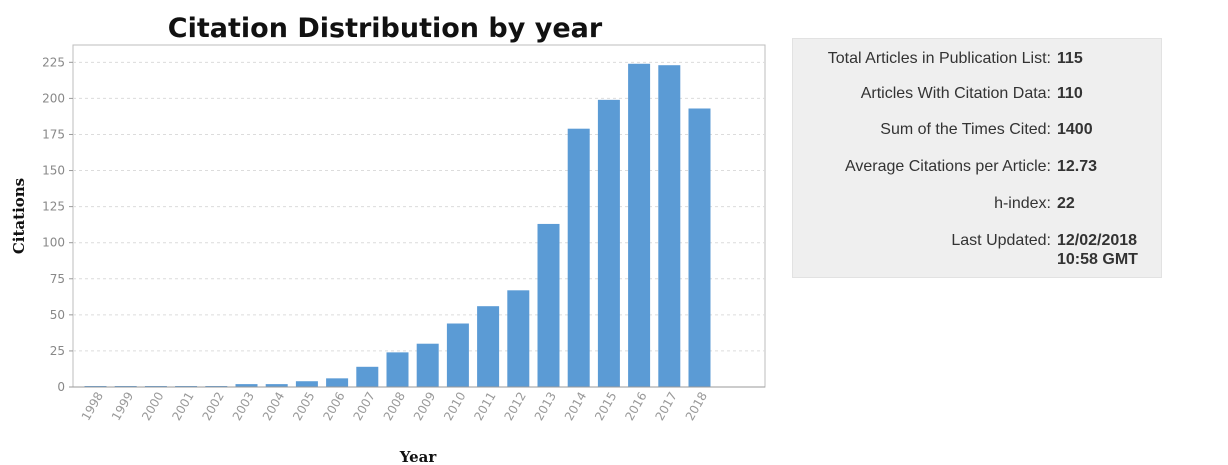 This screenshot has width=1228, height=465. What do you see at coordinates (548, 305) in the screenshot?
I see `bar-2013` at bounding box center [548, 305].